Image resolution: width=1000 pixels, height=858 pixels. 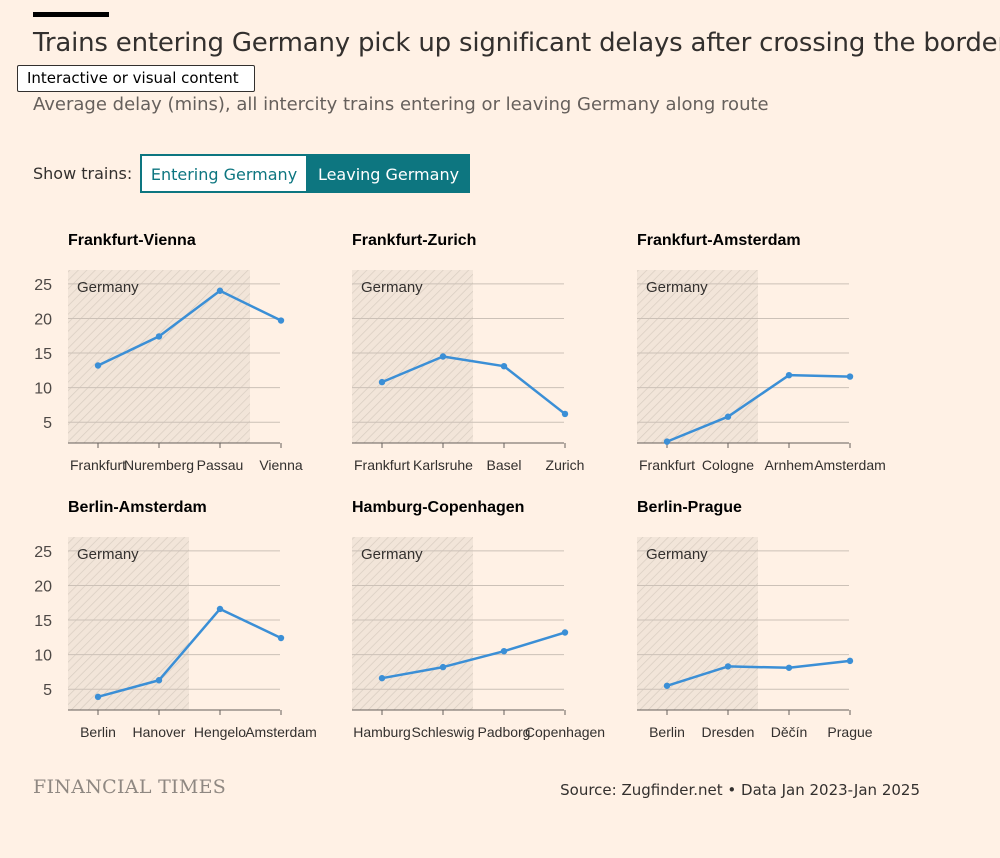 What do you see at coordinates (849, 732) in the screenshot?
I see `x-tick-label: Prague` at bounding box center [849, 732].